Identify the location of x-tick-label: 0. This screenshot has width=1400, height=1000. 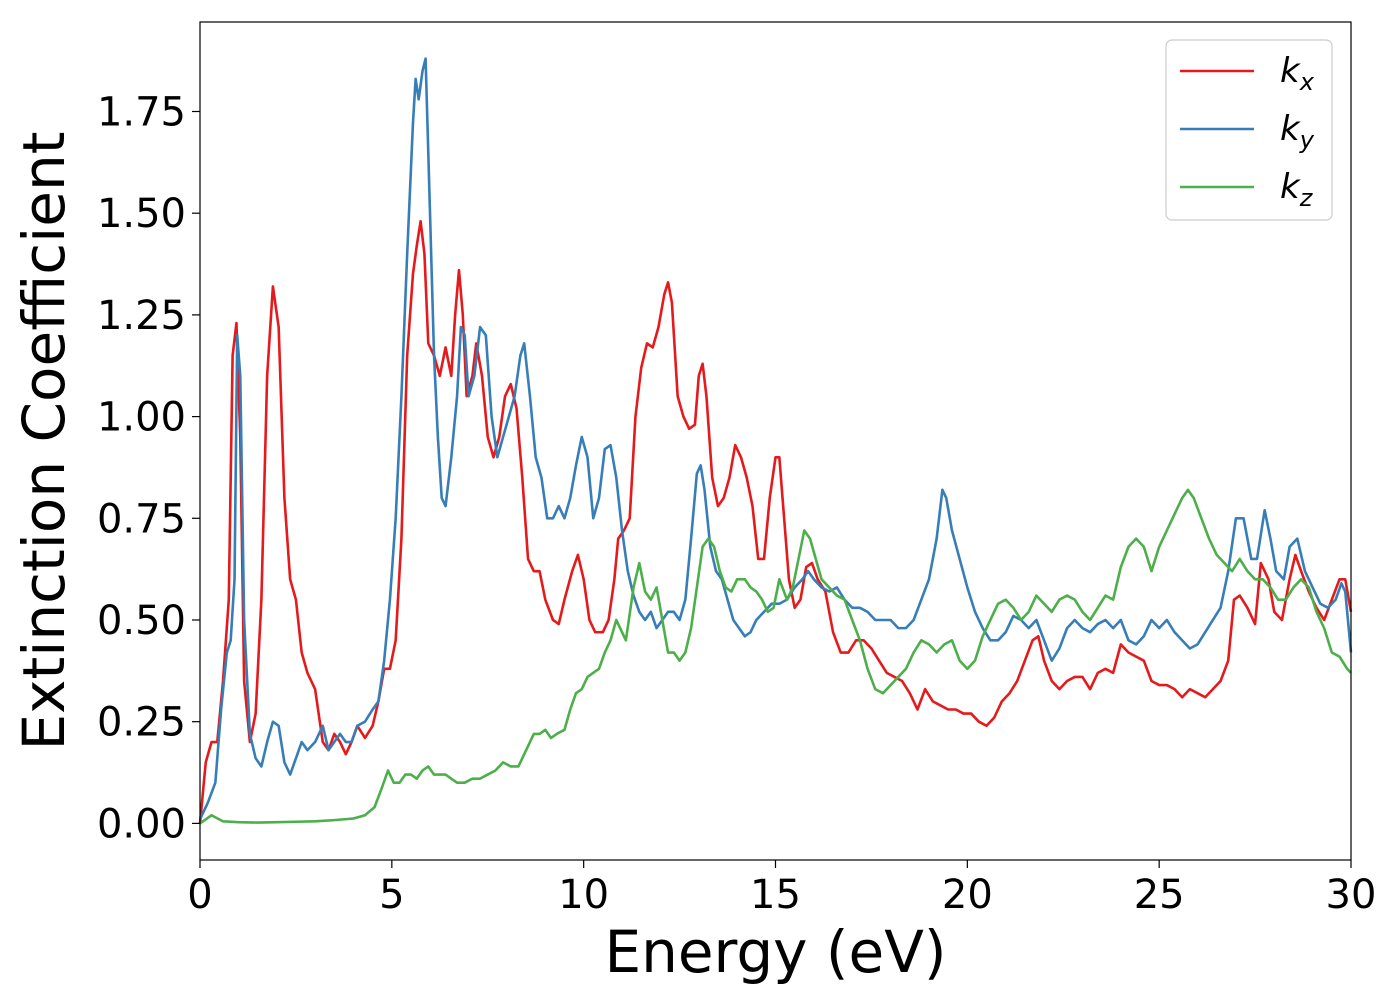
(199, 895).